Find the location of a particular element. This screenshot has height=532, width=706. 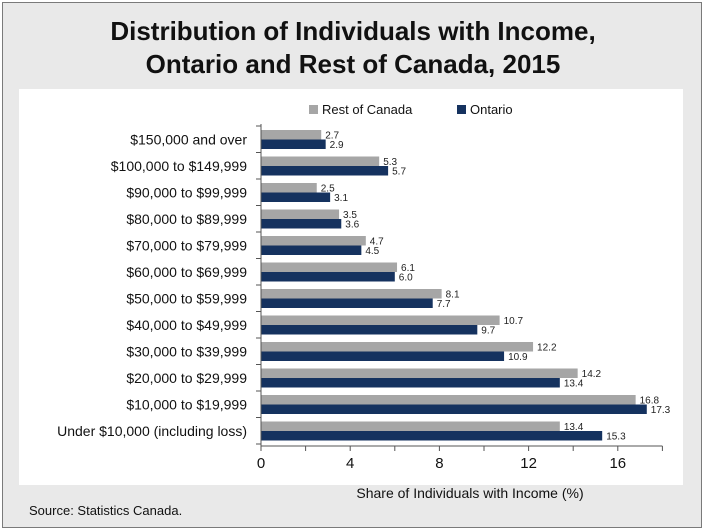

category-label: Under $10,000 (including loss) is located at coordinates (152, 431).